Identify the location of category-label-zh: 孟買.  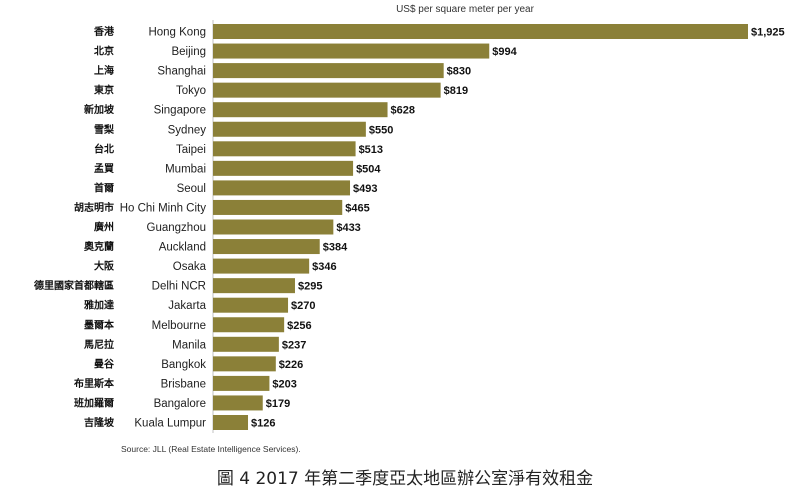
(104, 169).